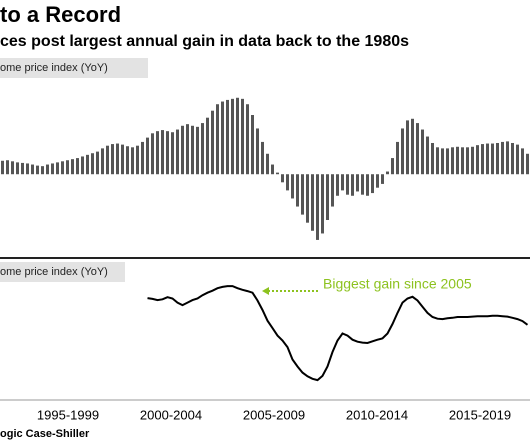  I want to click on annotation: Biggest gain since 2005, so click(397, 284).